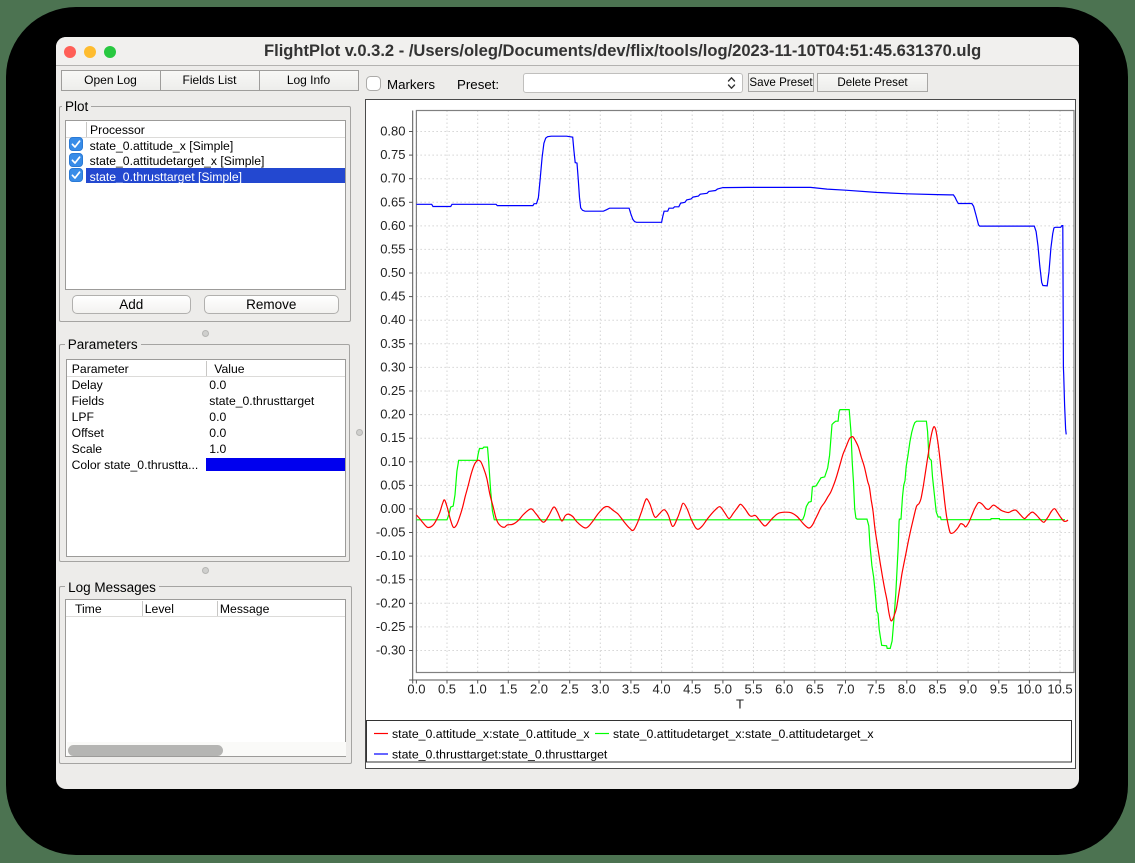 The height and width of the screenshot is (863, 1135). I want to click on svg-text: 4.5, so click(692, 688).